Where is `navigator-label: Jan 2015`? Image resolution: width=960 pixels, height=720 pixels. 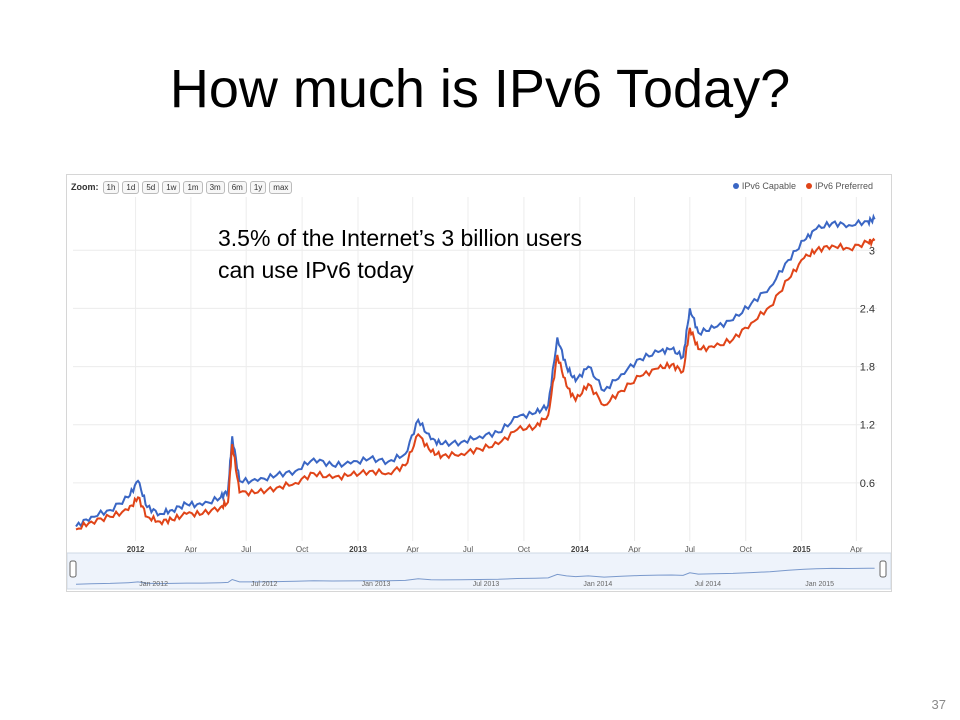
navigator-label: Jan 2015 is located at coordinates (819, 584).